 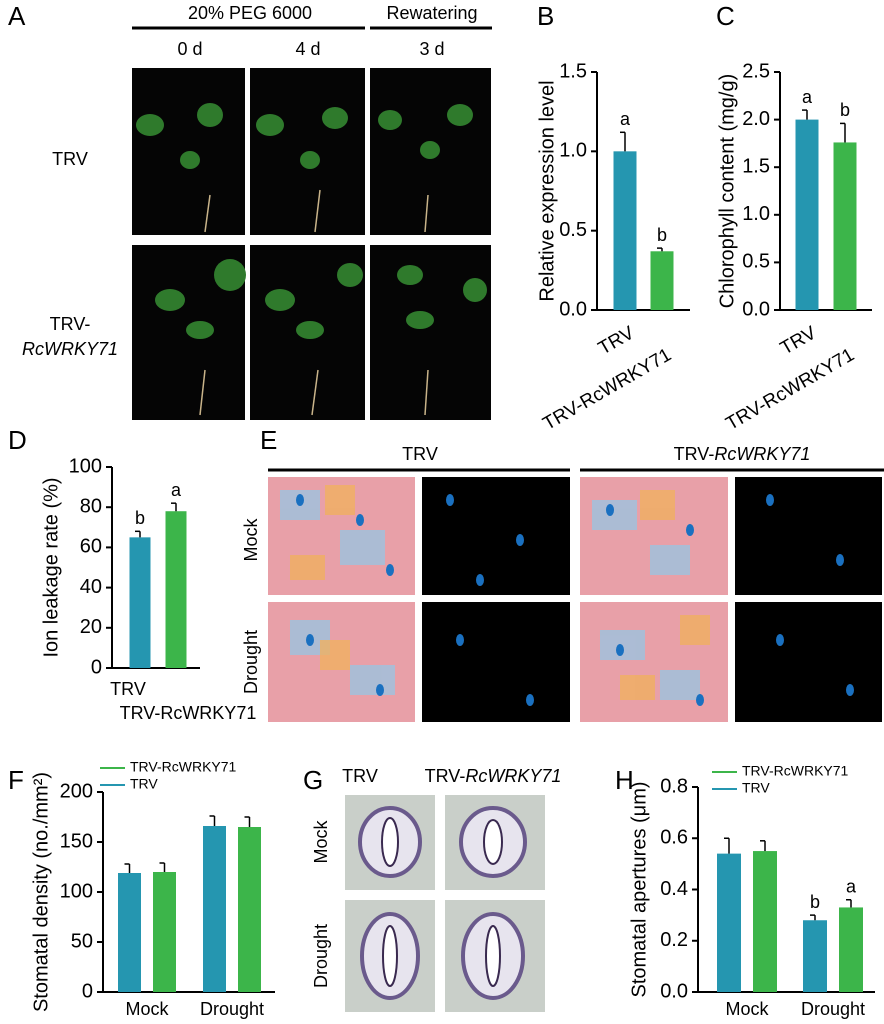 What do you see at coordinates (17, 16) in the screenshot?
I see `panel-letter: A` at bounding box center [17, 16].